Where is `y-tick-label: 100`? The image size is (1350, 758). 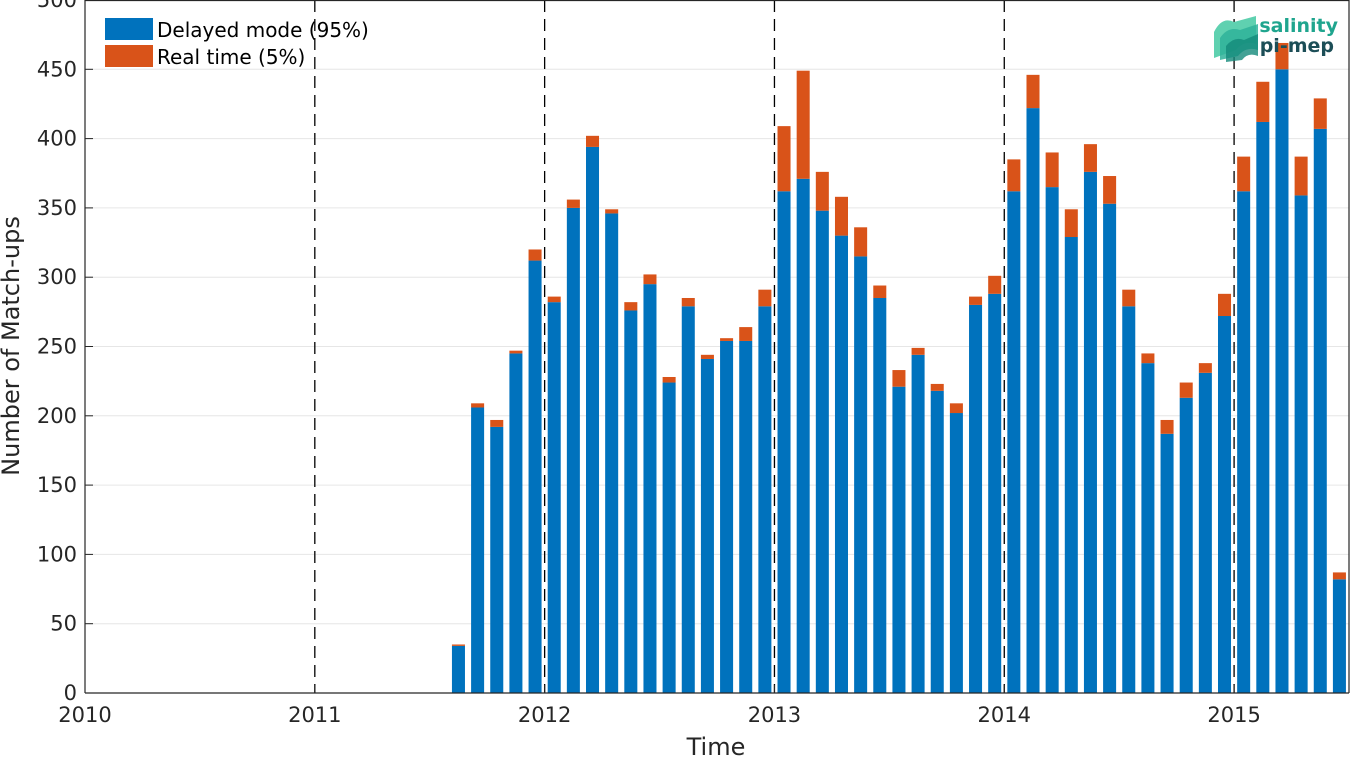 y-tick-label: 100 is located at coordinates (57, 554).